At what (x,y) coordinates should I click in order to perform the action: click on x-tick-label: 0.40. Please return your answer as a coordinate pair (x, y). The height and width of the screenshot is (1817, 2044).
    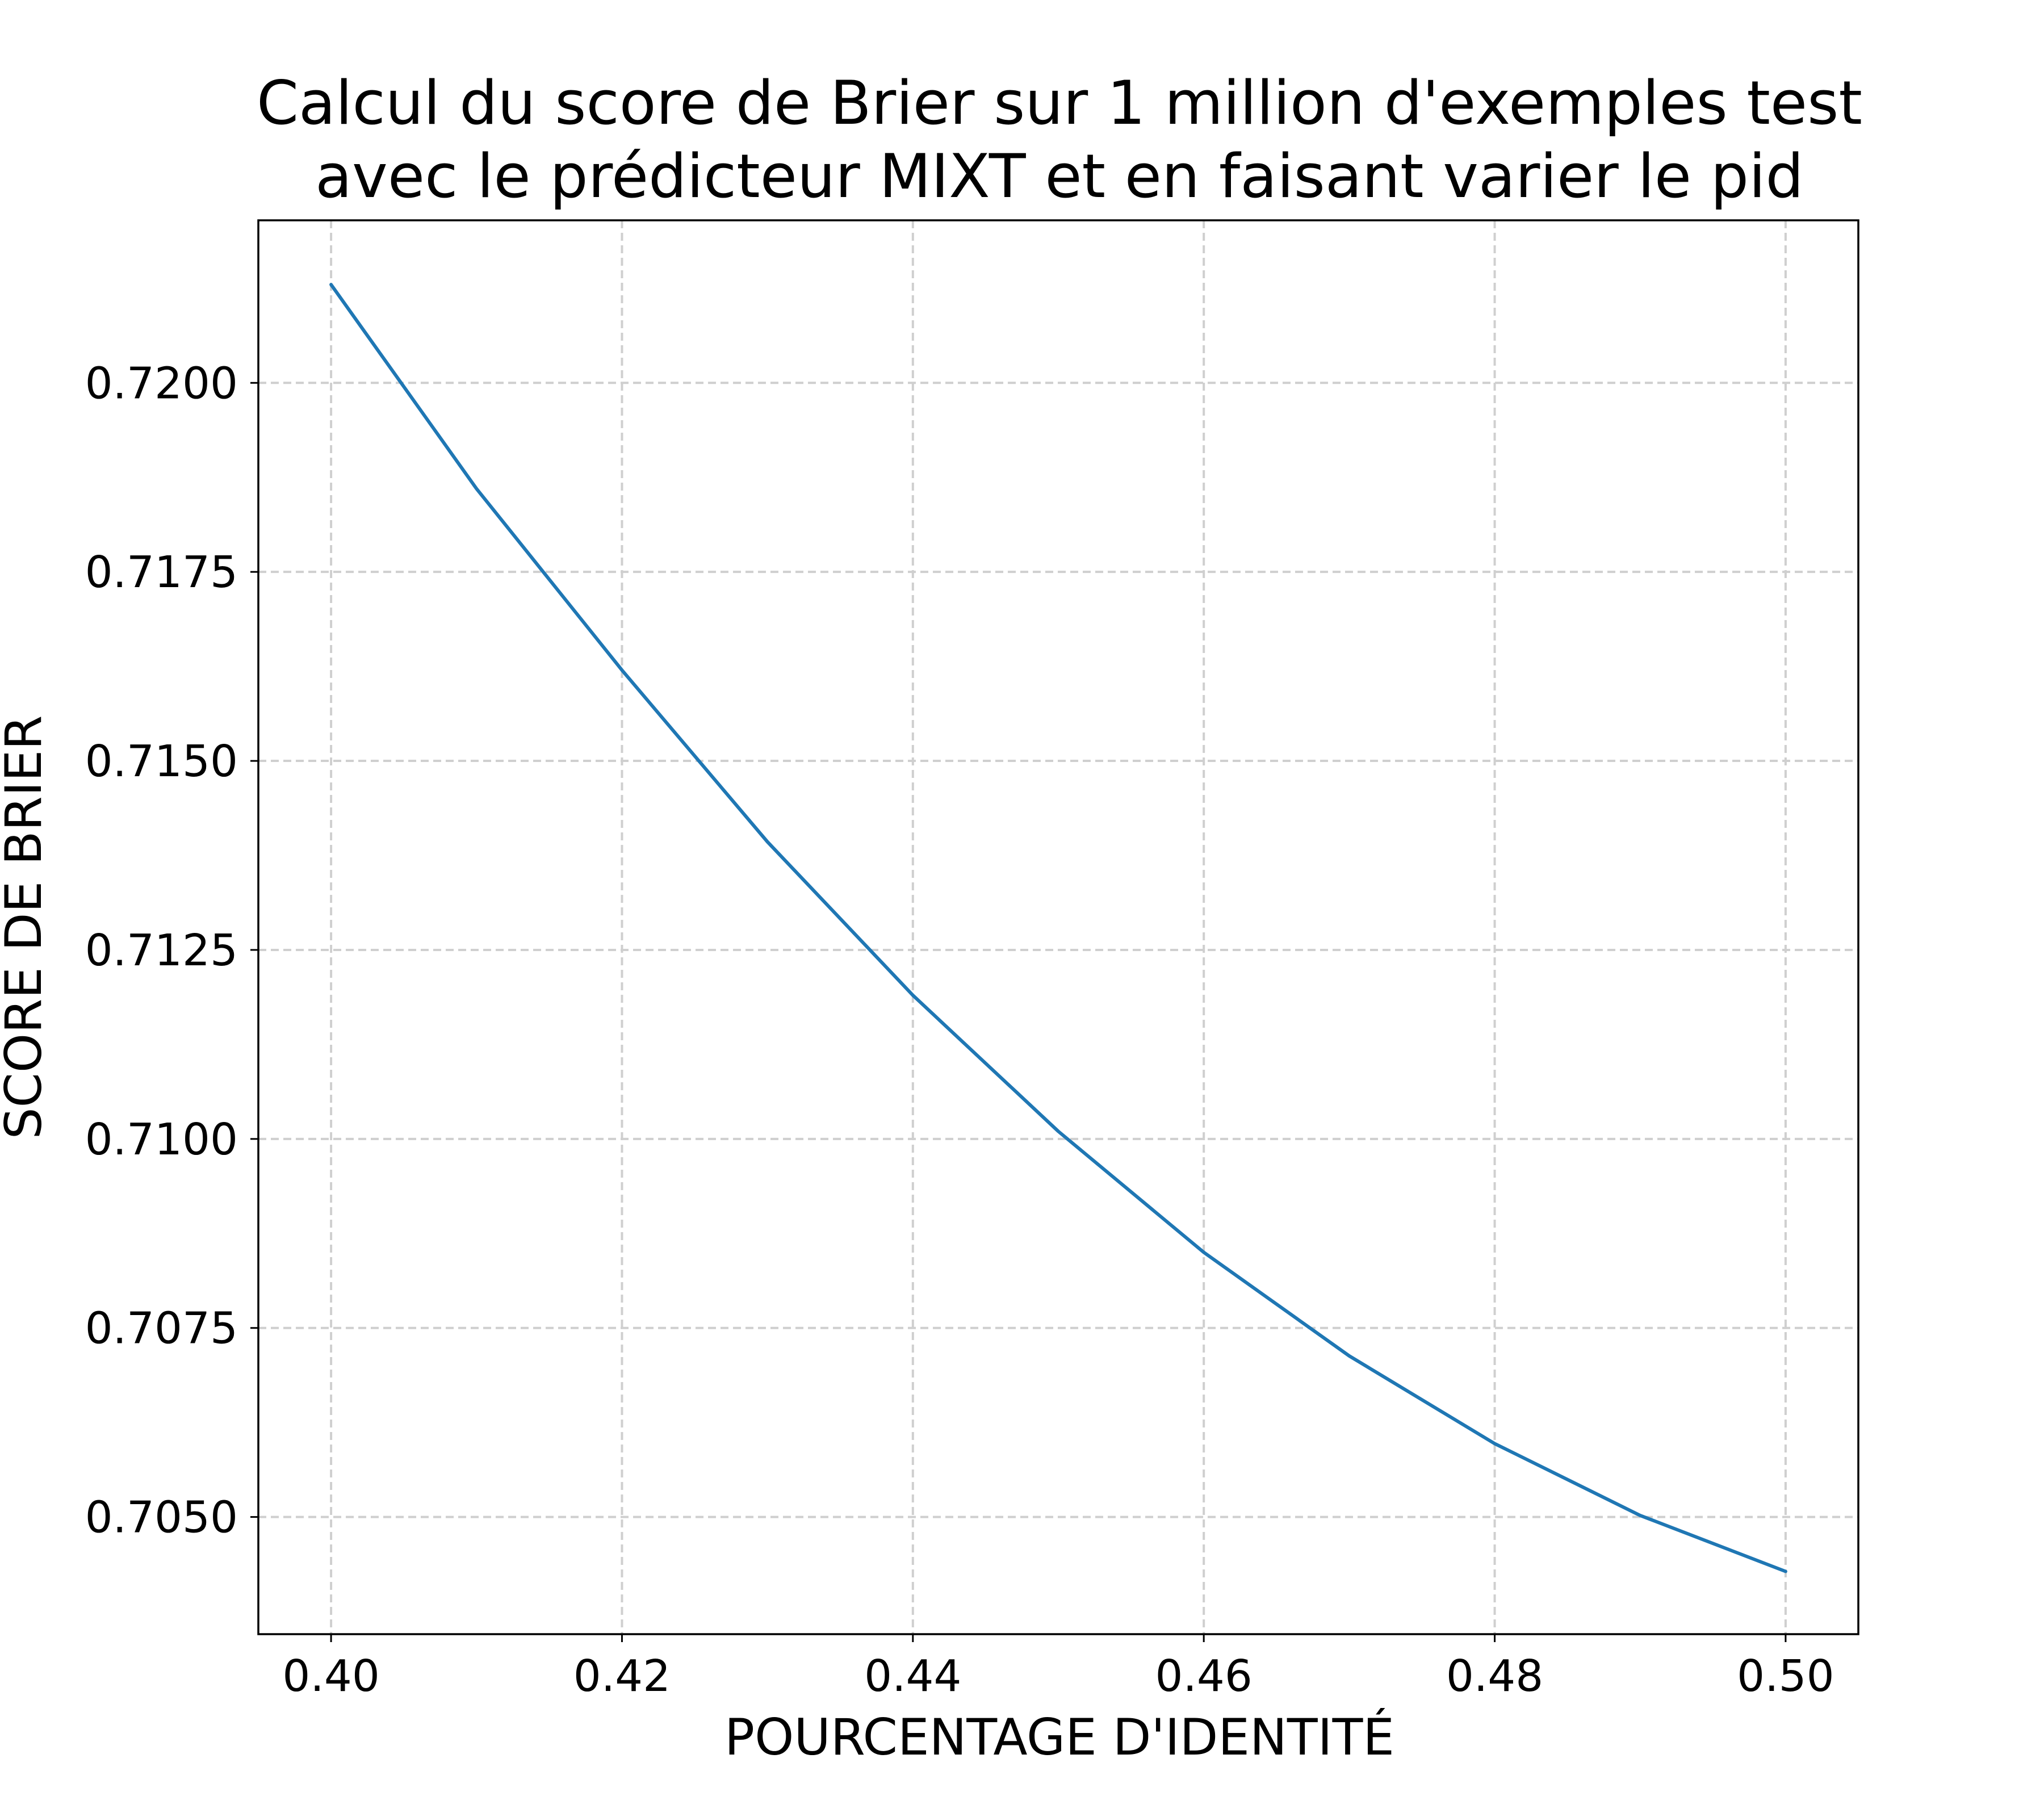
    Looking at the image, I should click on (330, 1677).